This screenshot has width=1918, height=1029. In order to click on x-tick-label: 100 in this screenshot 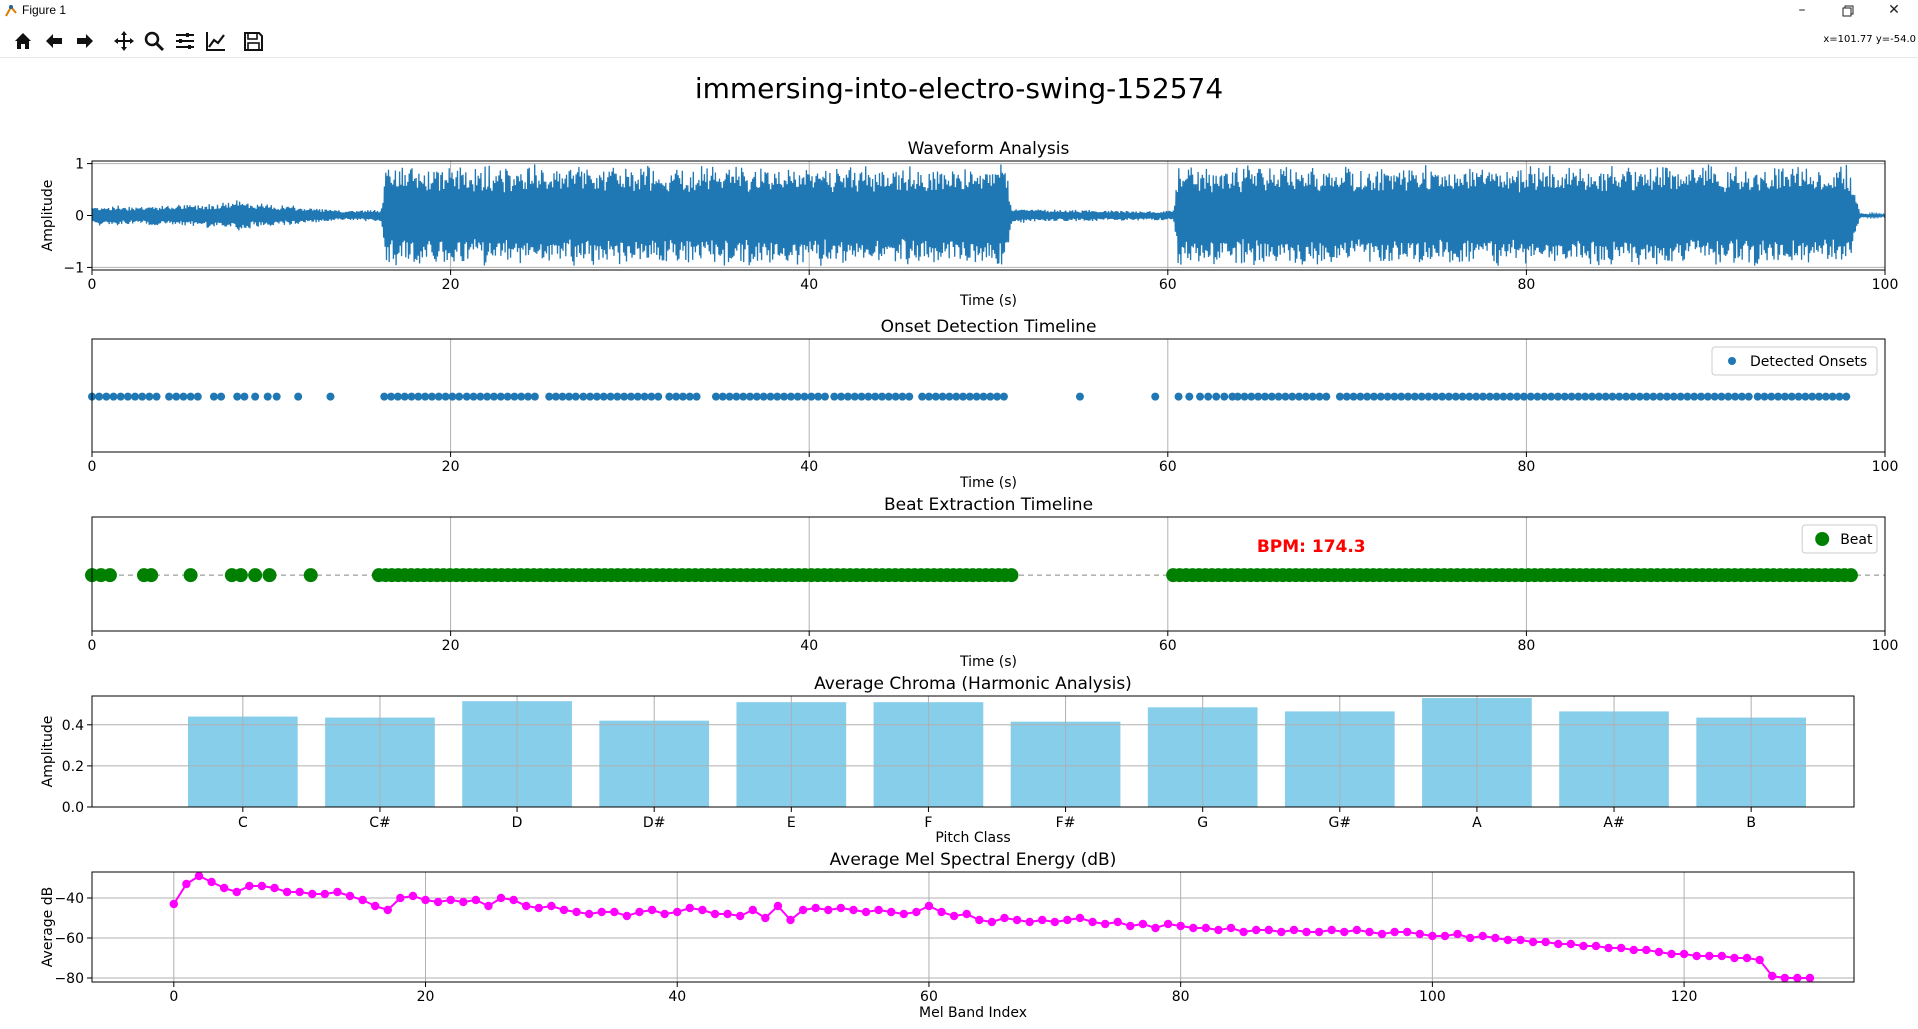, I will do `click(1885, 467)`.